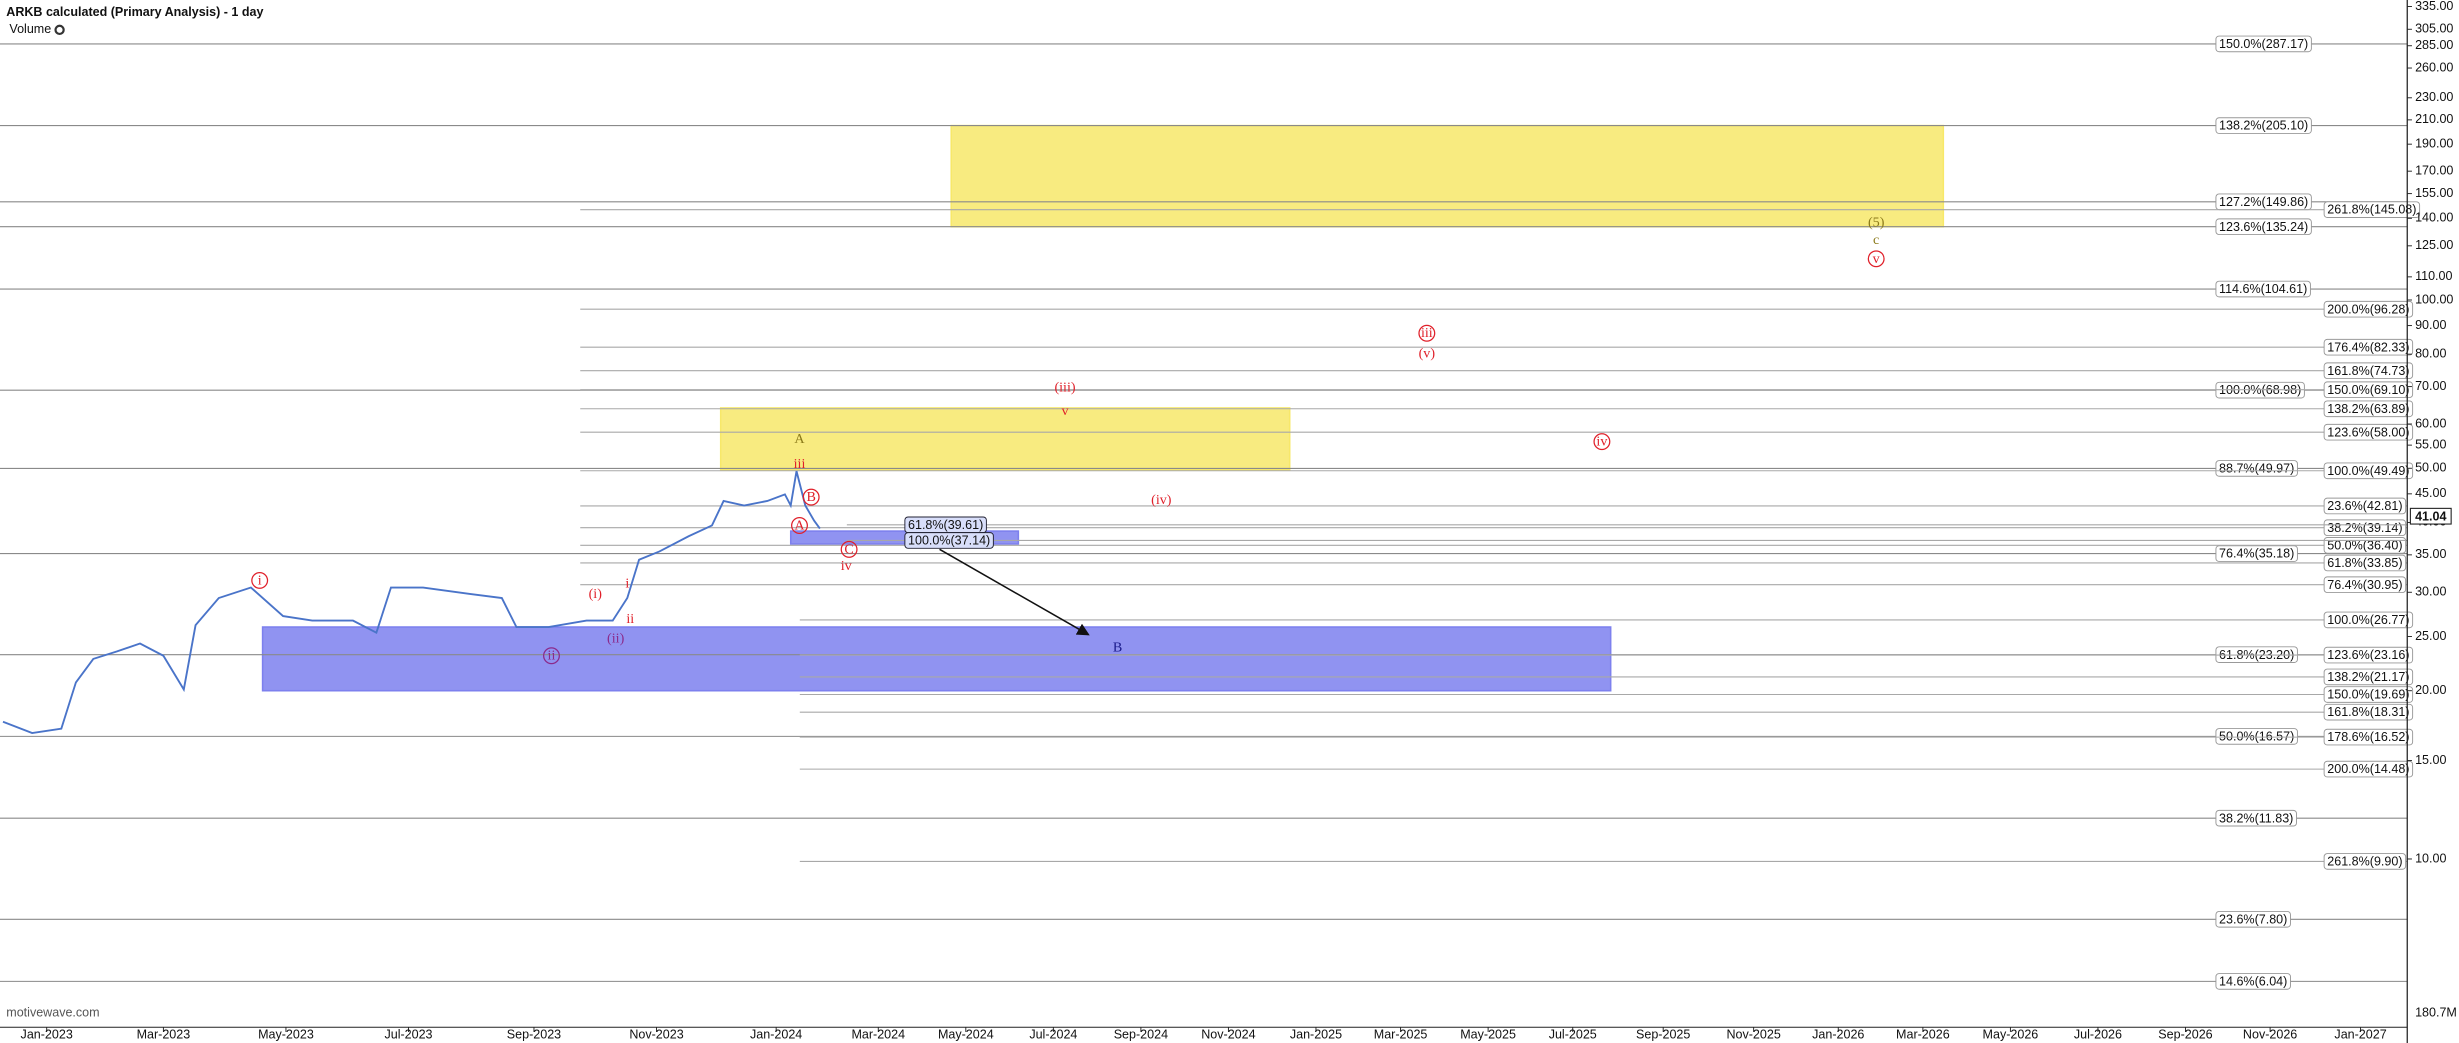  What do you see at coordinates (2430, 592) in the screenshot?
I see `y-tick-label: 30.00` at bounding box center [2430, 592].